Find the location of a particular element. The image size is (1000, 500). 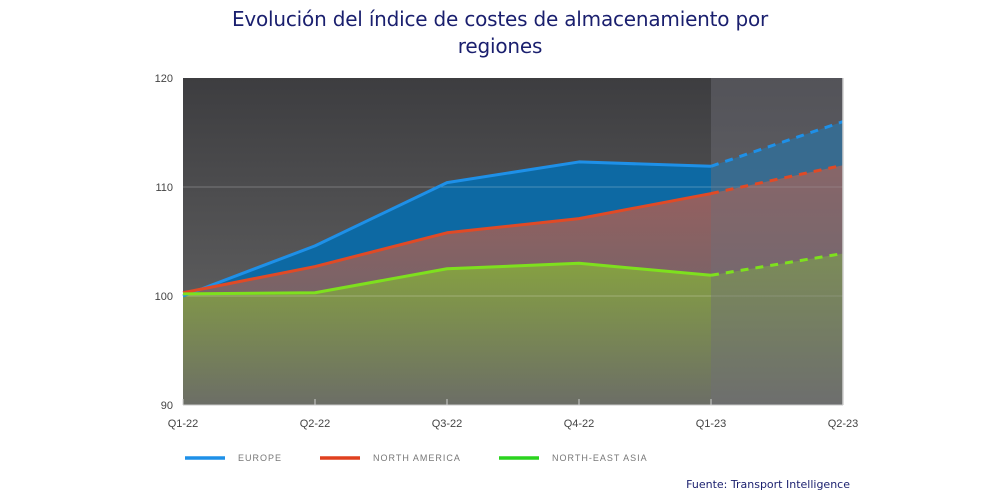

x-tick-label: Q3-22 is located at coordinates (447, 424).